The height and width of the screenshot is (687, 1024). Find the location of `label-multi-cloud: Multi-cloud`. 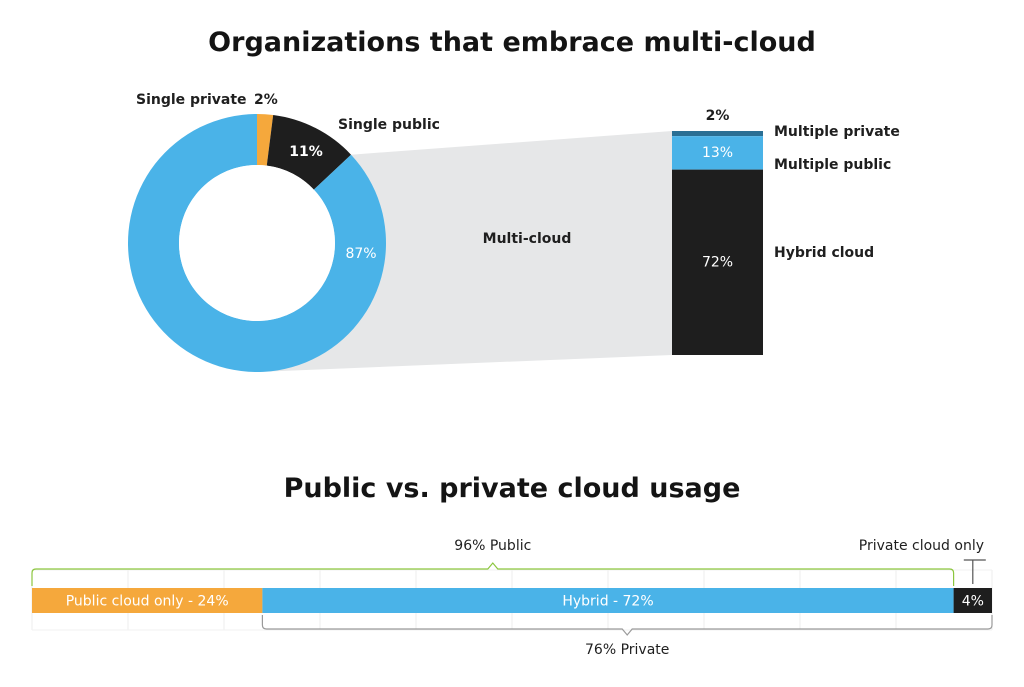

label-multi-cloud: Multi-cloud is located at coordinates (527, 239).